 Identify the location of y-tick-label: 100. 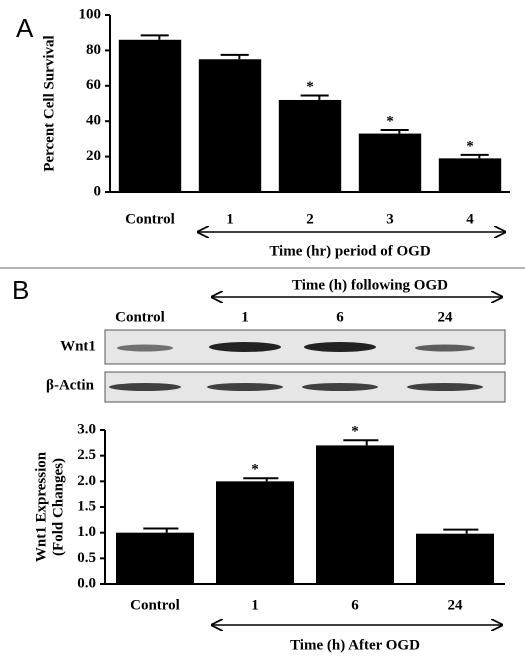
(90, 14).